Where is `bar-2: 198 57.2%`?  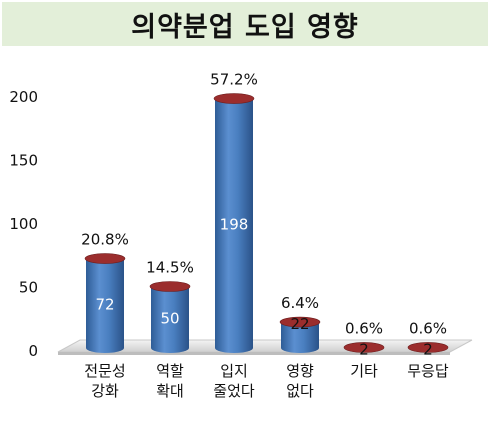 bar-2: 198 57.2% is located at coordinates (234, 212).